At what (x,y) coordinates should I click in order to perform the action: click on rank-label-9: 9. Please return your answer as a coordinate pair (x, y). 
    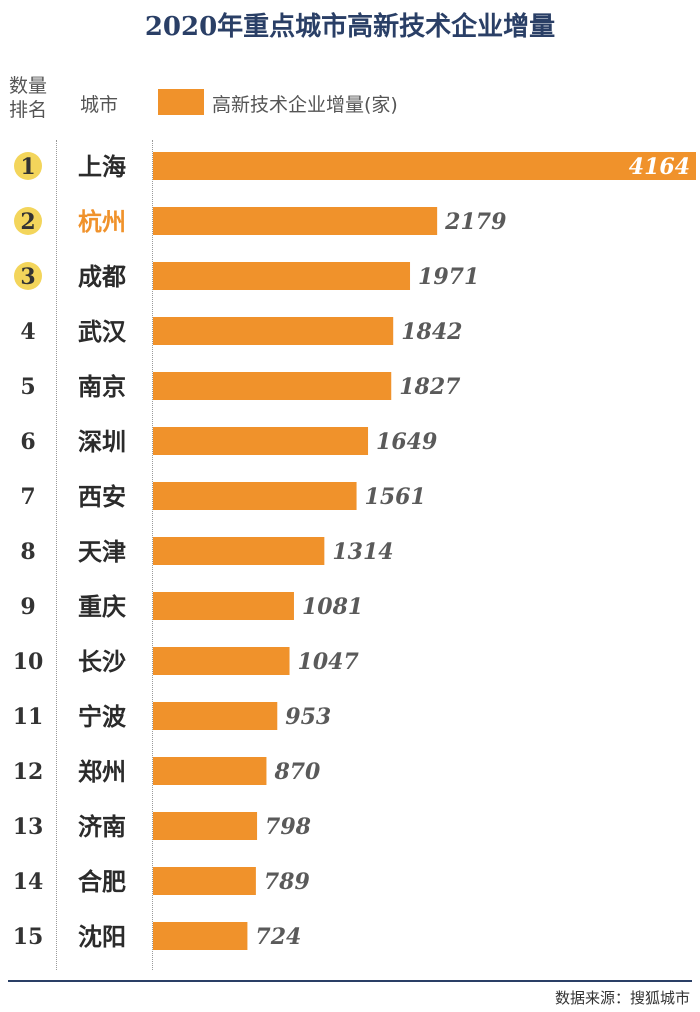
    Looking at the image, I should click on (27, 607).